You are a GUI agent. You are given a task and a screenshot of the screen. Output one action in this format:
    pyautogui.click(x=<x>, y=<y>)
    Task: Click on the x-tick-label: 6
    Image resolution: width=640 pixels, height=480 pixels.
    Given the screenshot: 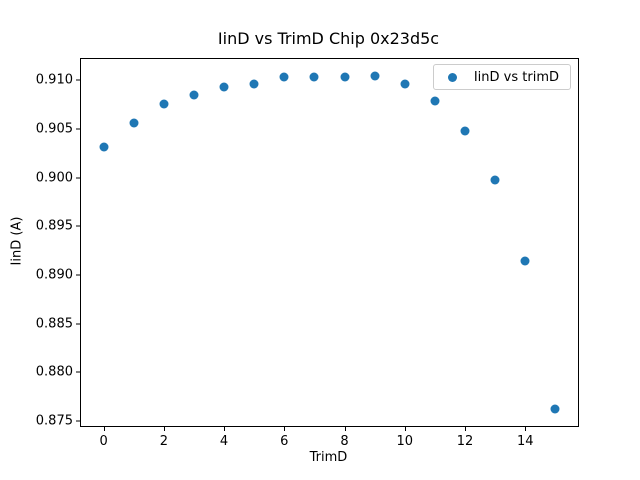 What is the action you would take?
    pyautogui.click(x=284, y=441)
    